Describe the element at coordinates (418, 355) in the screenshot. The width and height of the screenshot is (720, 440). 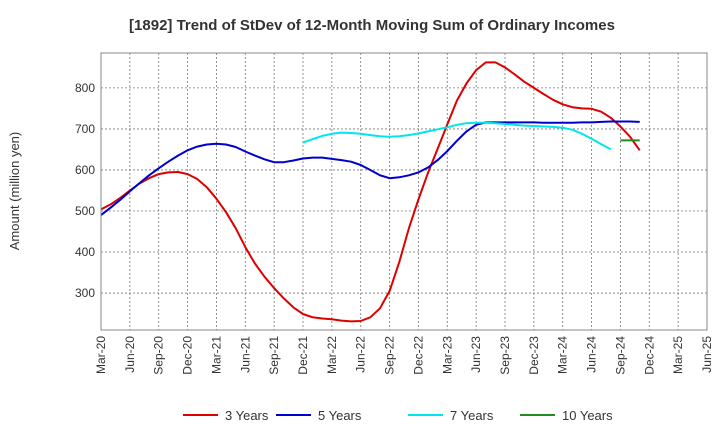
I see `x-tick-label: Dec-22` at that location.